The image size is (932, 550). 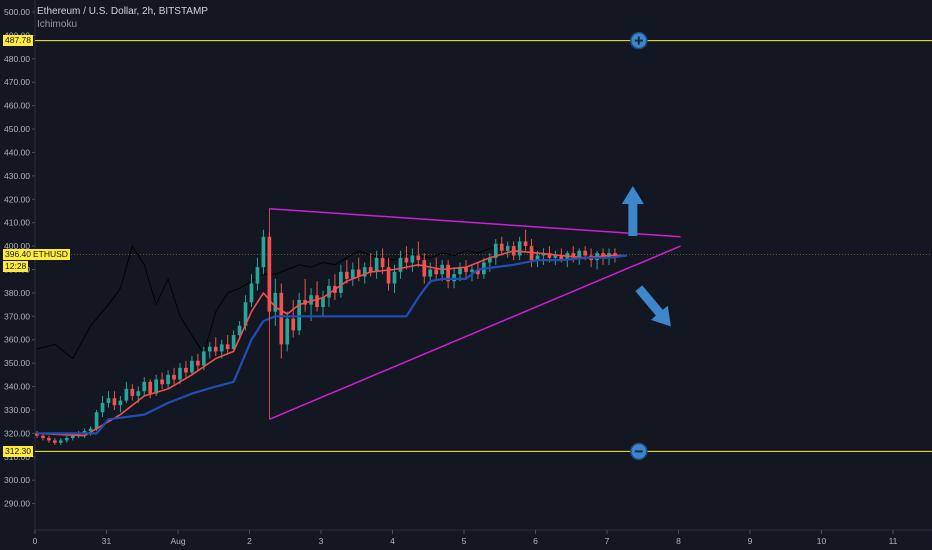 I want to click on x-tick-label: 4, so click(x=392, y=541).